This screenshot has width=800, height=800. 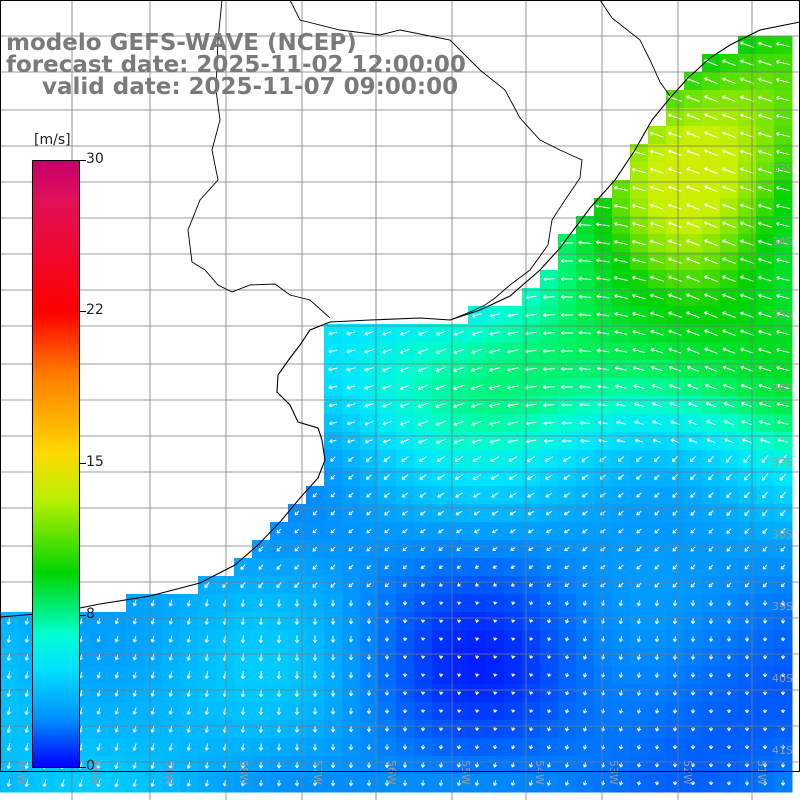 What do you see at coordinates (90, 614) in the screenshot?
I see `colorbar-tick-label: 8` at bounding box center [90, 614].